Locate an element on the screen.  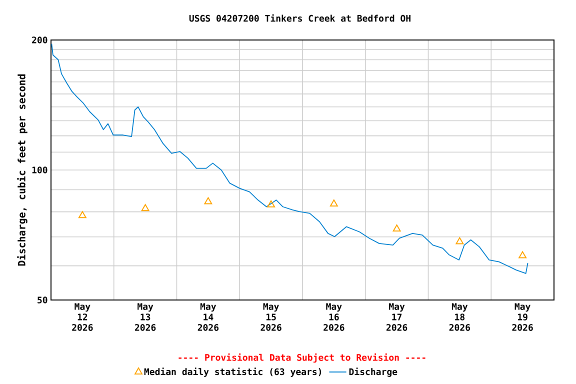
x-tick-label: May 13 2026 is located at coordinates (145, 317).